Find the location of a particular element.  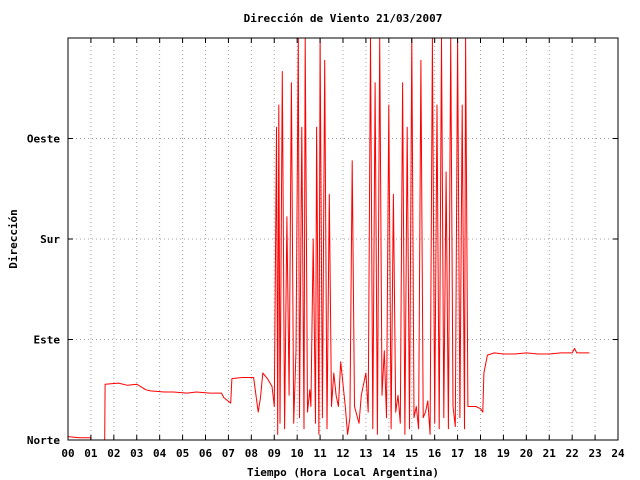

x-tick-label: 01 is located at coordinates (91, 453).